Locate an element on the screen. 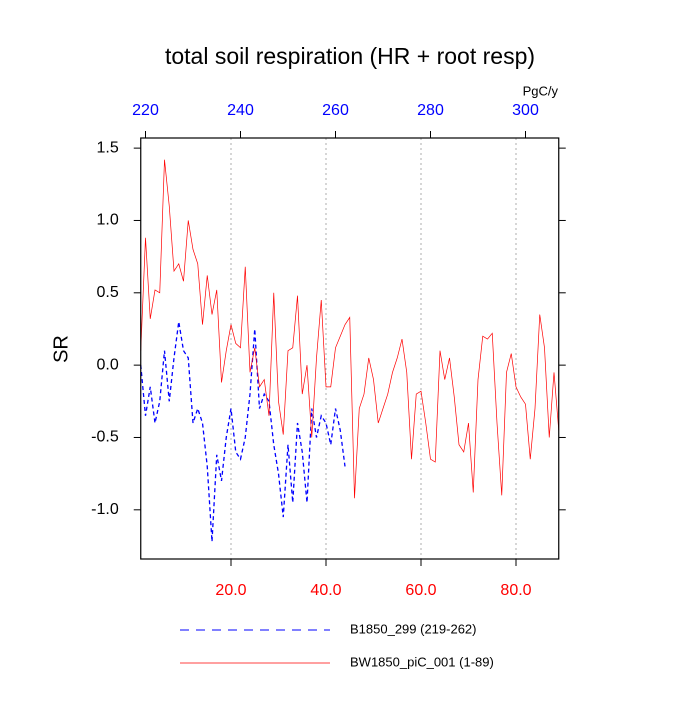 The height and width of the screenshot is (705, 700). chart-title: total soil respiration (HR + root resp) is located at coordinates (350, 56).